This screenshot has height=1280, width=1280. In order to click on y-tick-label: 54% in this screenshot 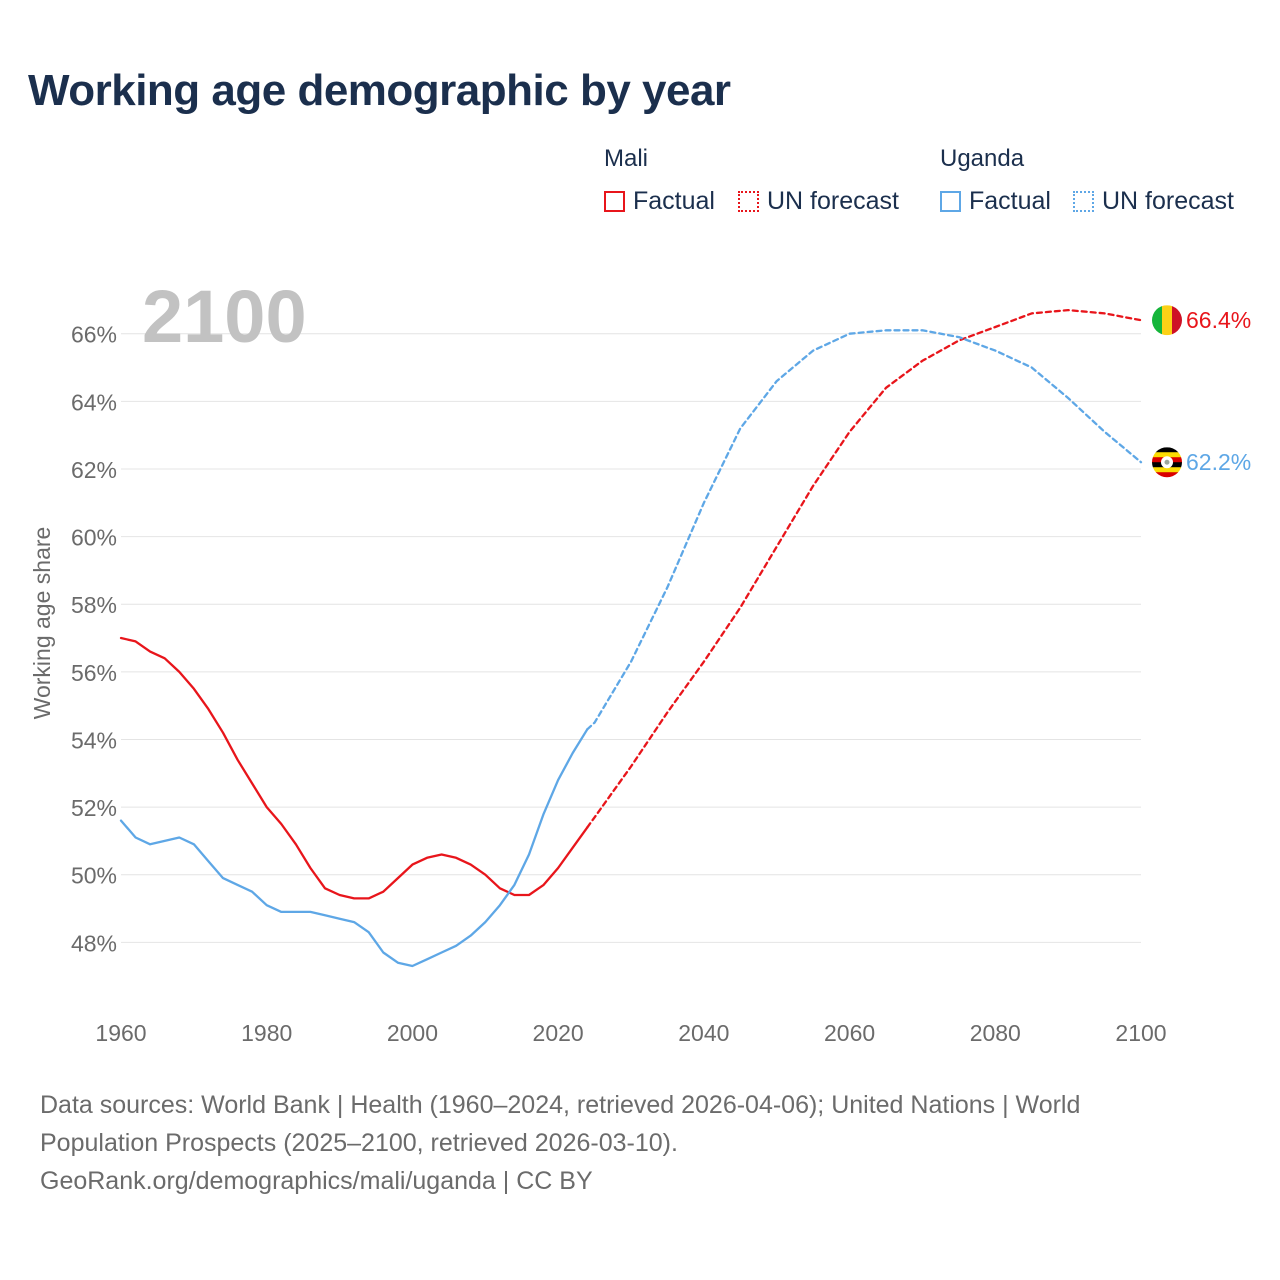, I will do `click(94, 740)`.